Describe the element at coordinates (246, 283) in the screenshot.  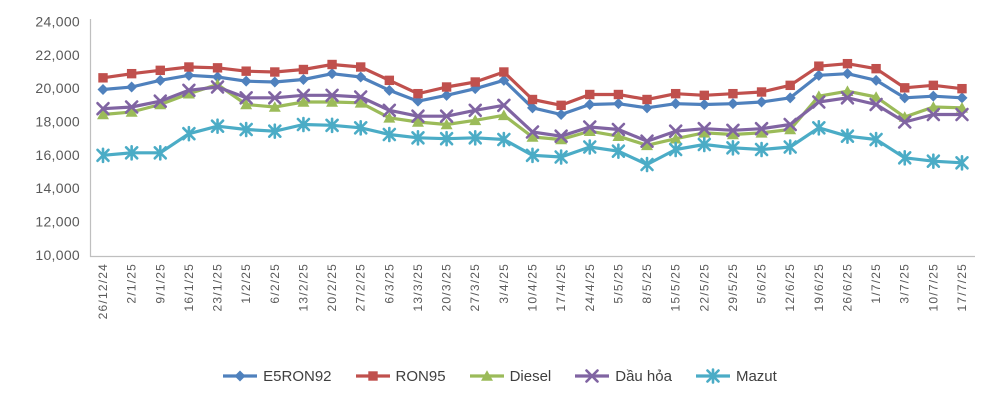
I see `x-tick-label: 1/2/25` at that location.